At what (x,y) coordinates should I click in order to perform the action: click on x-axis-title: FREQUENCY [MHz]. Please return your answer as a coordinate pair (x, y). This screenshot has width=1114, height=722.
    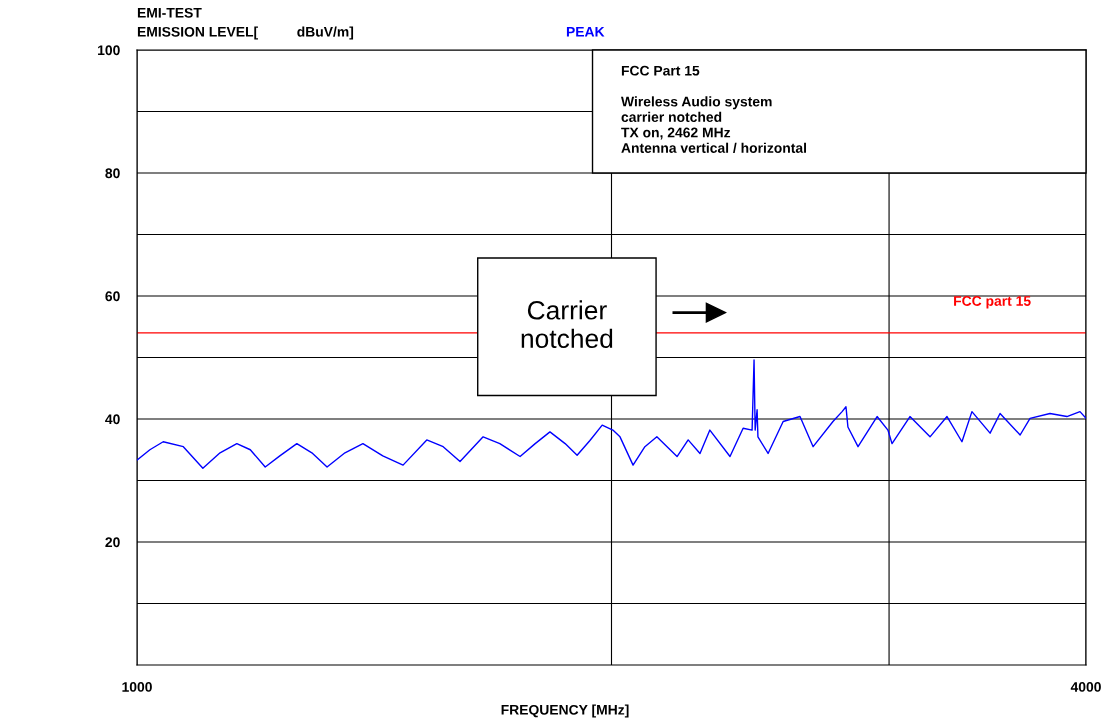
    Looking at the image, I should click on (565, 711).